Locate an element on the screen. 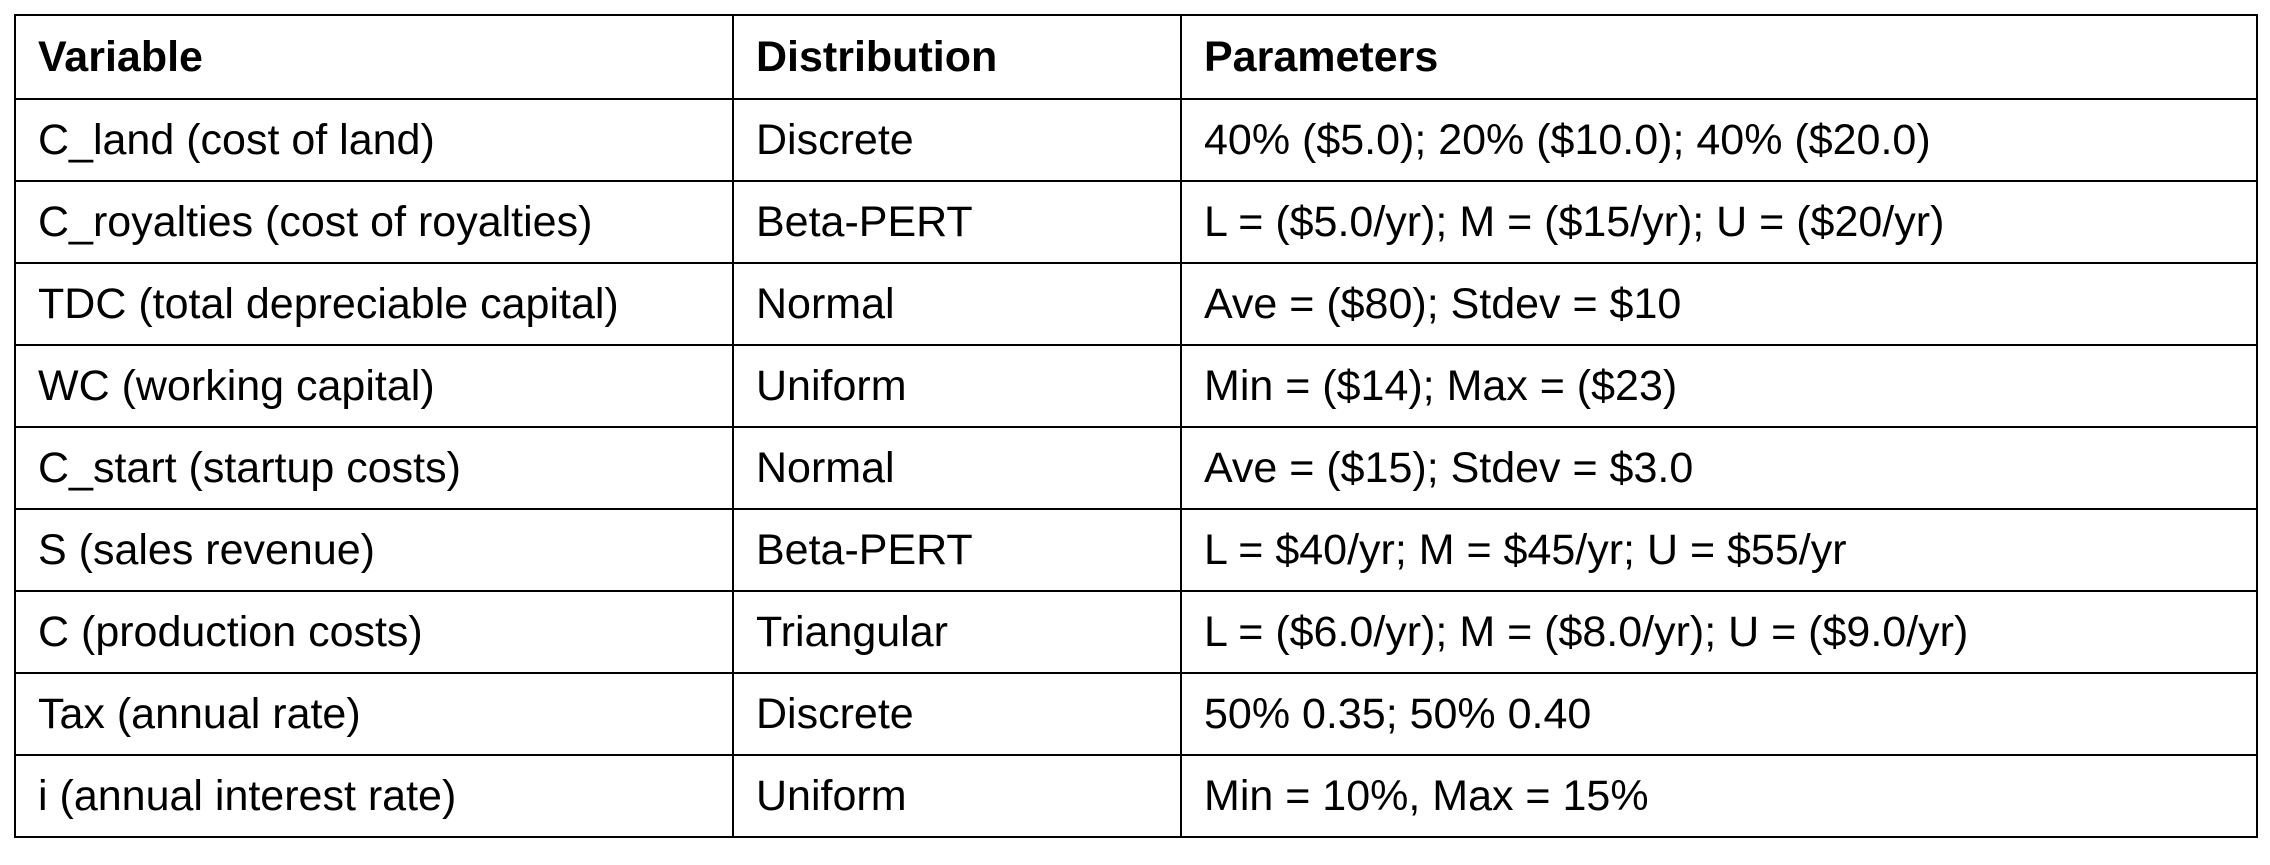 Image resolution: width=2270 pixels, height=865 pixels. header-variable: Variable is located at coordinates (374, 57).